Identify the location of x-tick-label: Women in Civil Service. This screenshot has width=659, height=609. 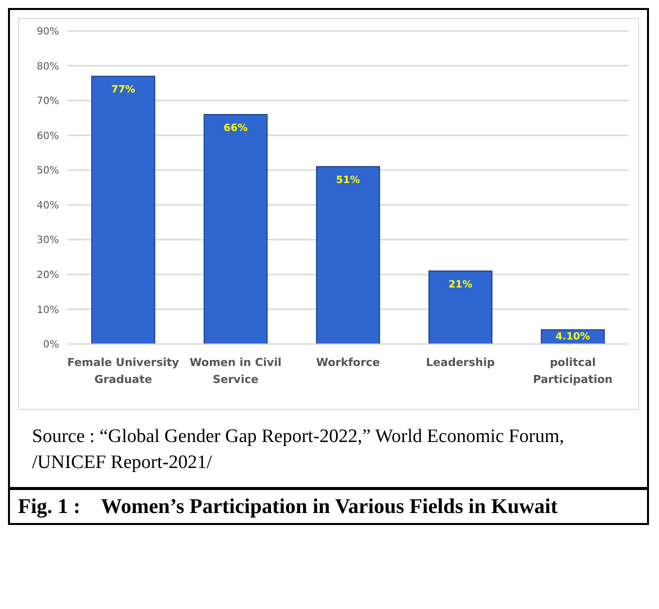
(236, 371).